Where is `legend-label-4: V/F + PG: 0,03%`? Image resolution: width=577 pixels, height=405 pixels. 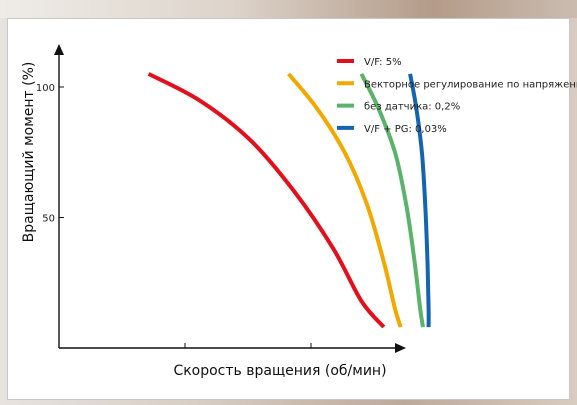 legend-label-4: V/F + PG: 0,03% is located at coordinates (405, 129).